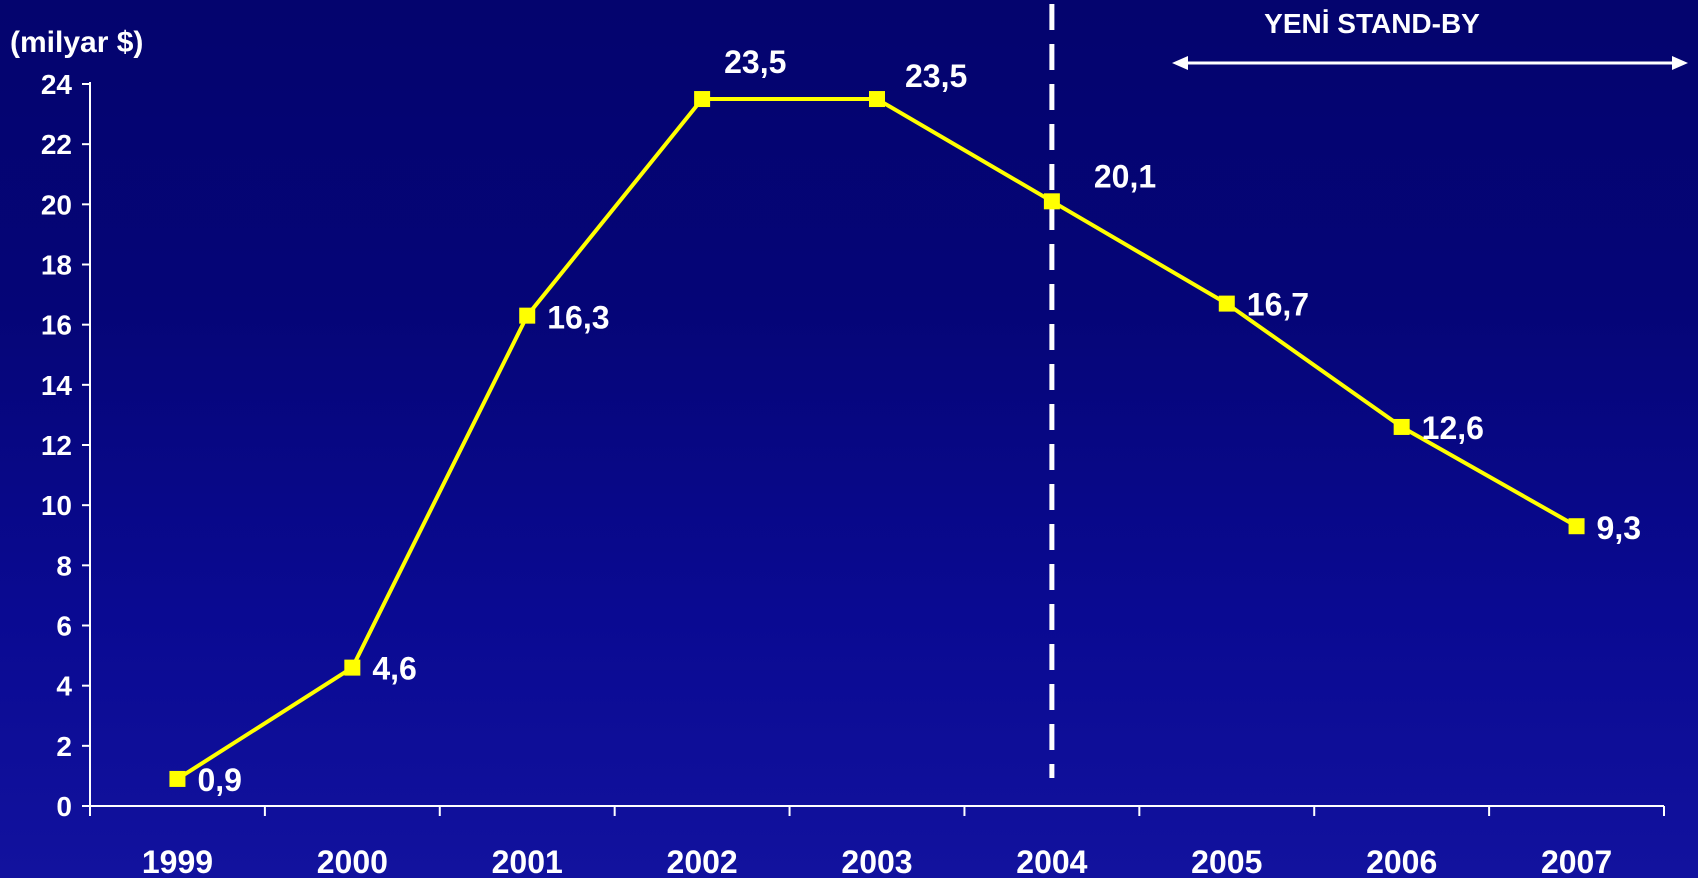 This screenshot has width=1698, height=878. What do you see at coordinates (56, 204) in the screenshot?
I see `y-tick-label: 20` at bounding box center [56, 204].